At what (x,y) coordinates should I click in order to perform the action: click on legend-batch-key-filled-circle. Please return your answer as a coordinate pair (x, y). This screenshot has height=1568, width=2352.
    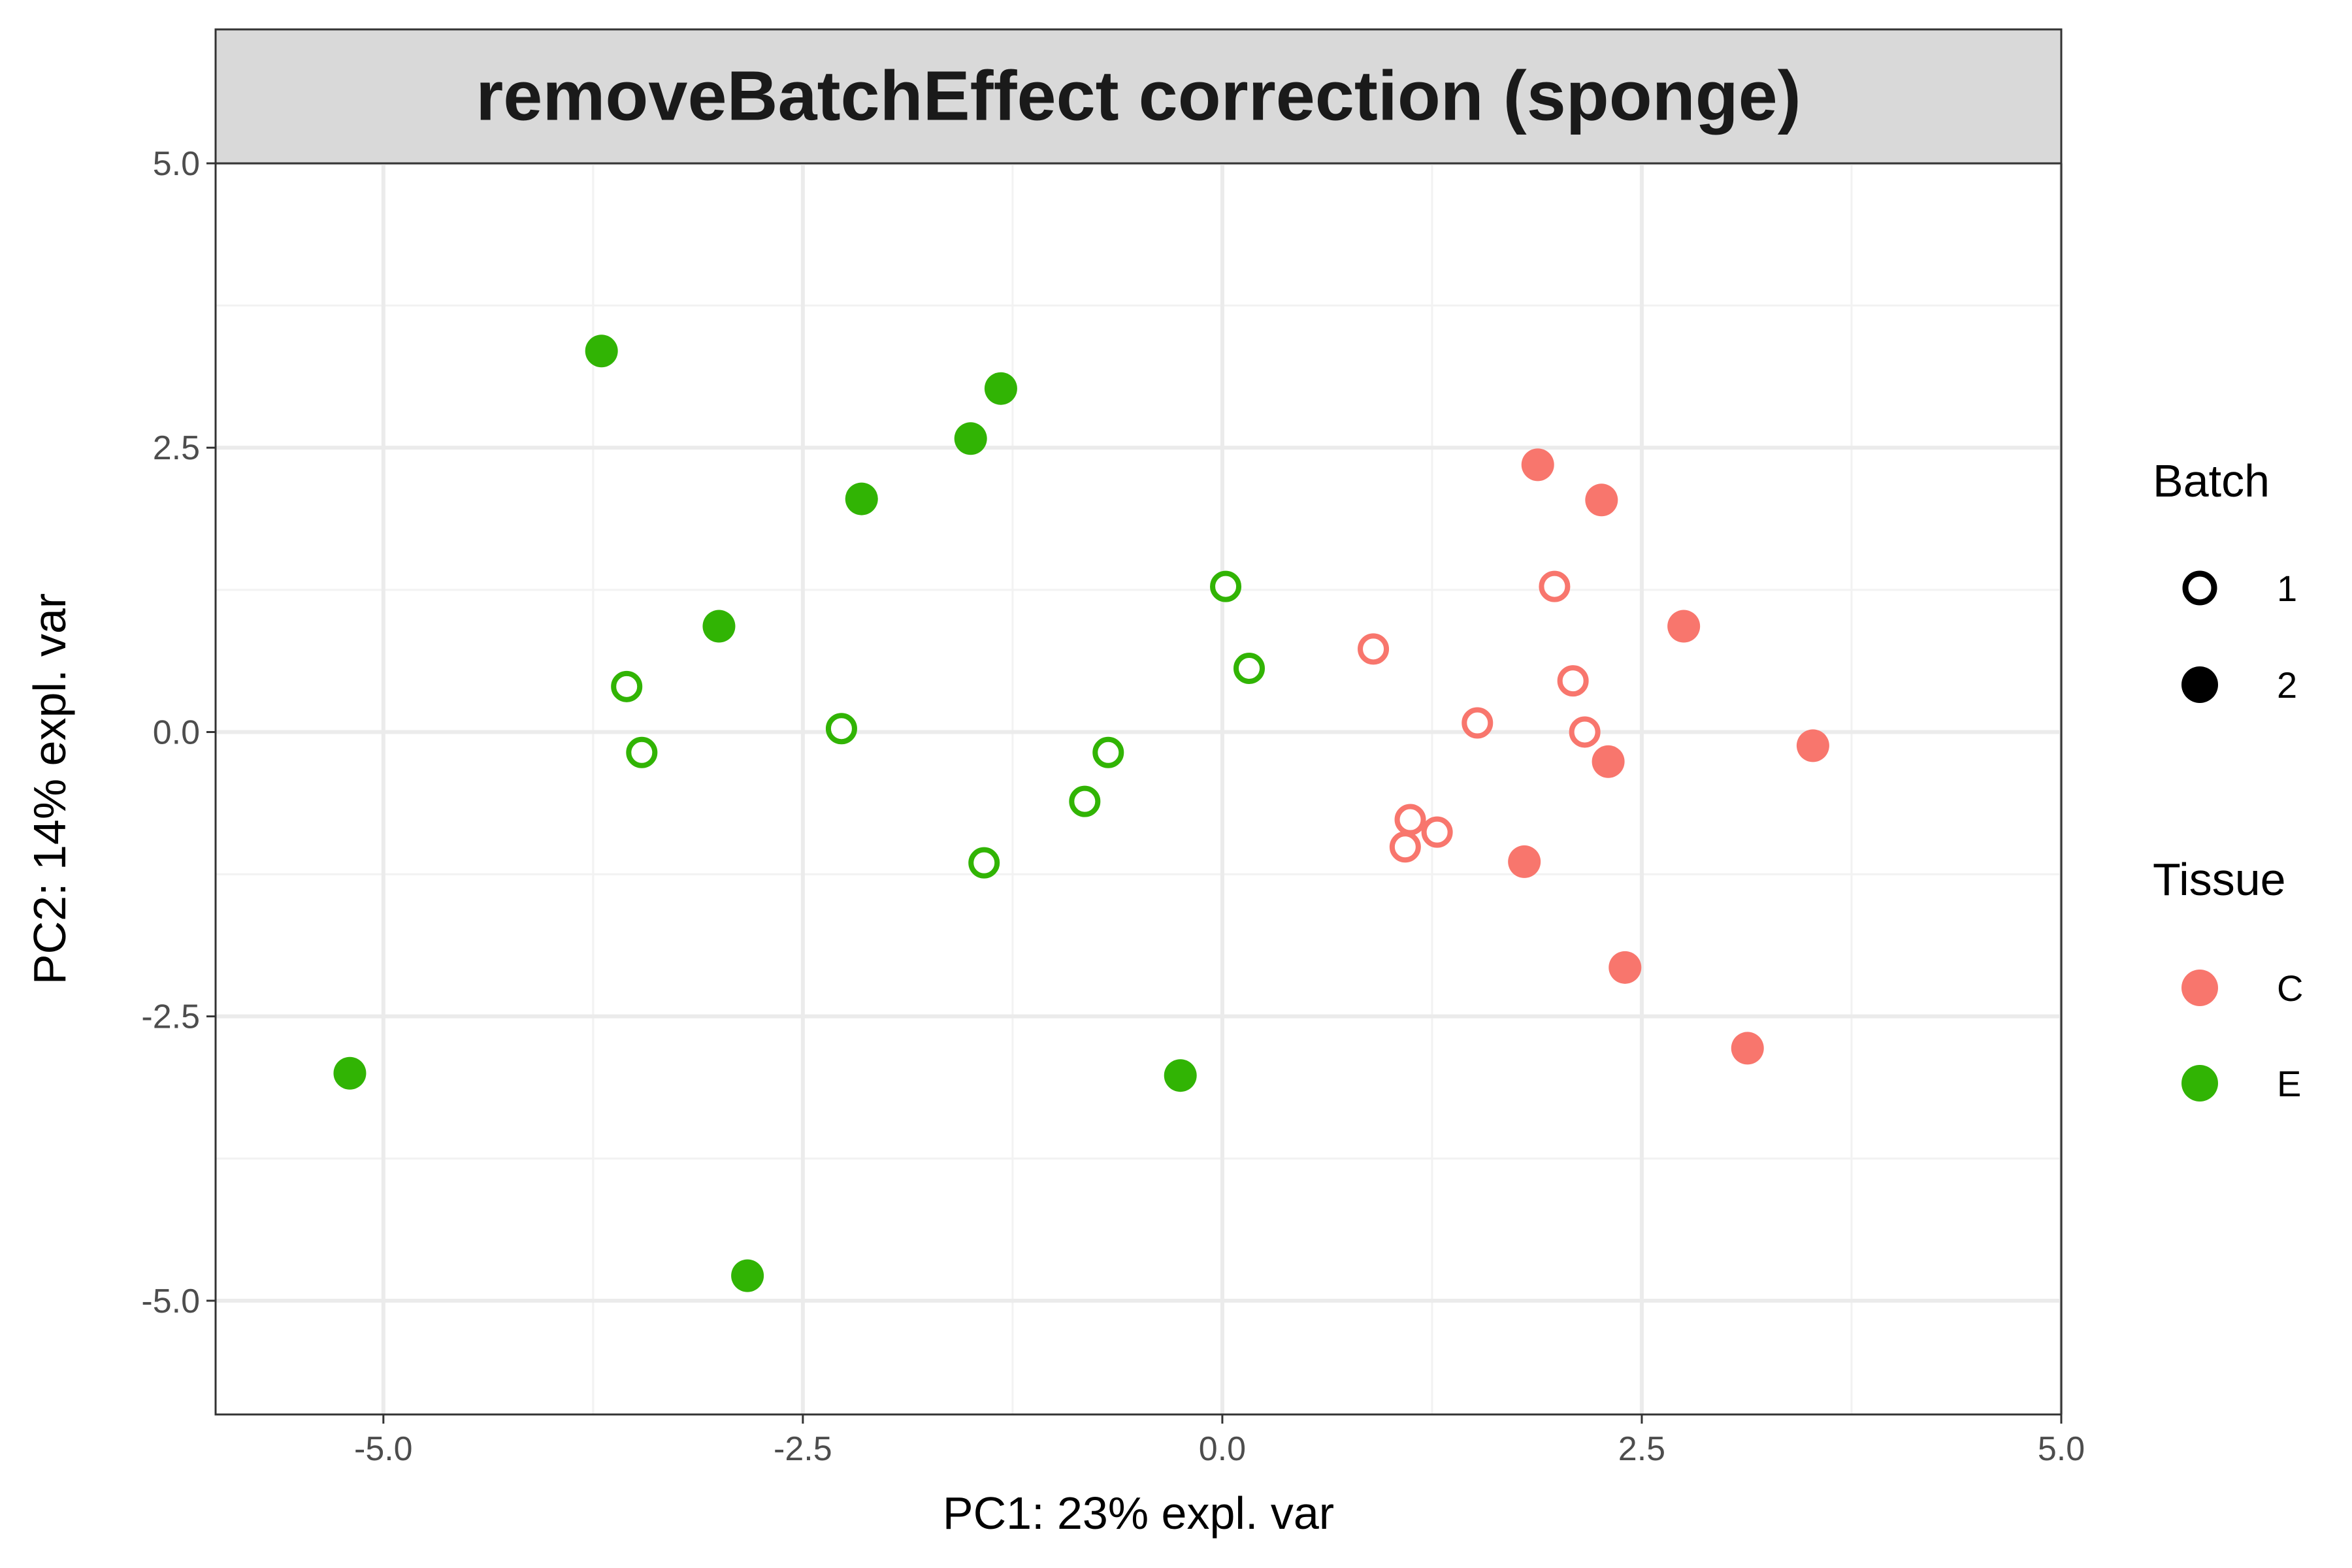
    Looking at the image, I should click on (2199, 684).